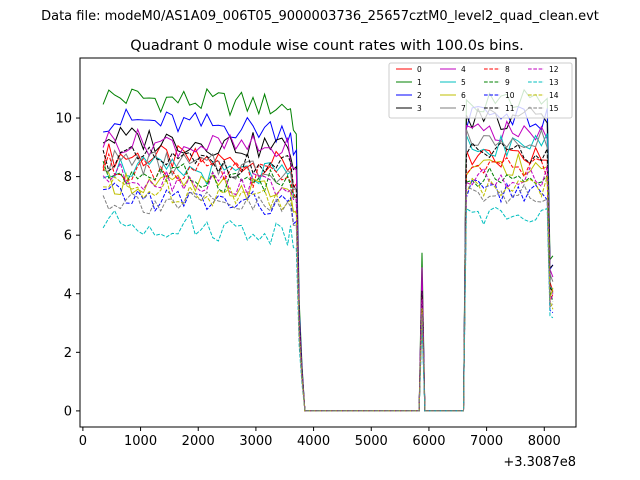 The height and width of the screenshot is (480, 640). I want to click on y-tick-label: 8, so click(68, 177).